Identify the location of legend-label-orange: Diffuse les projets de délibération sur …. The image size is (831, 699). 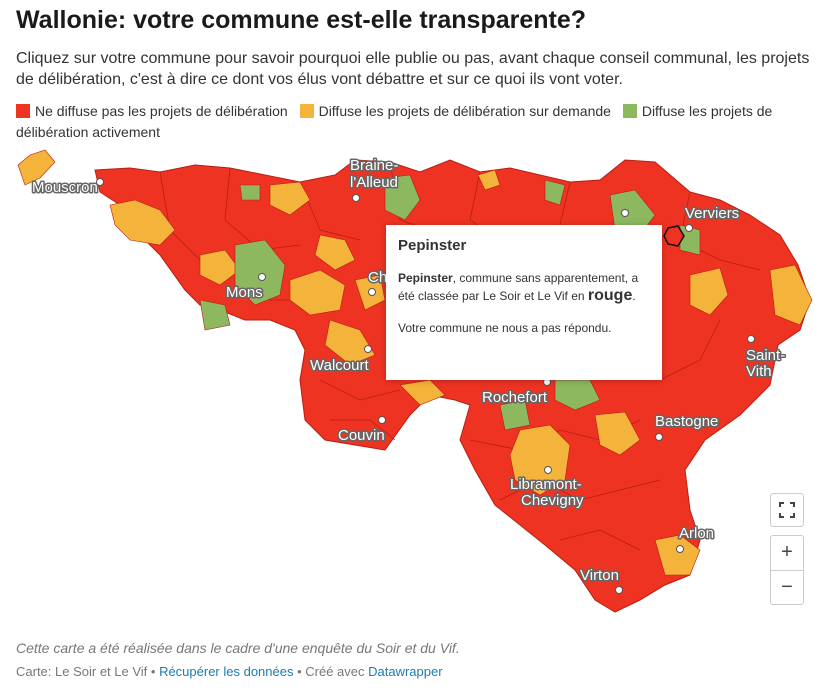
(464, 111).